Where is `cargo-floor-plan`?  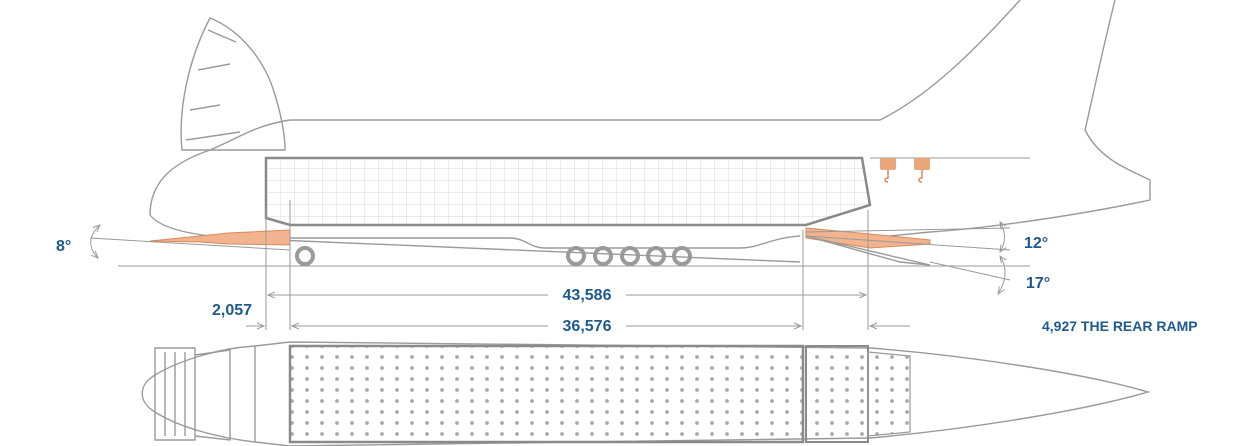
cargo-floor-plan is located at coordinates (546, 394).